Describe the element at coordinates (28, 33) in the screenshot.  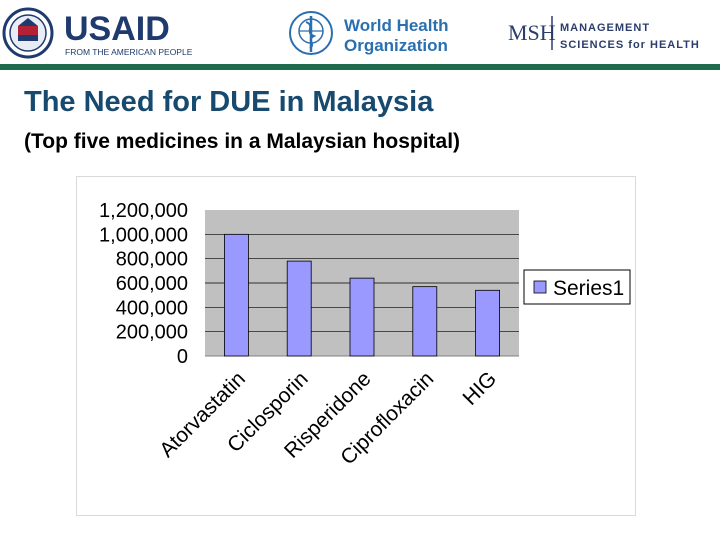
I see `usaid-seal-icon` at that location.